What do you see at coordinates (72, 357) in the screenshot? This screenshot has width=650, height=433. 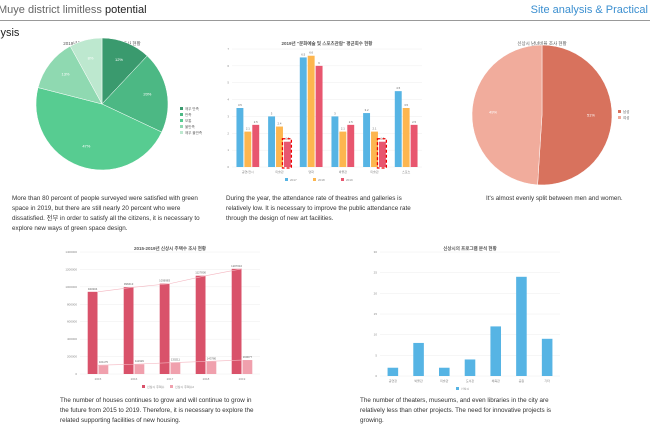 I see `y-tick-label: 200000` at bounding box center [72, 357].